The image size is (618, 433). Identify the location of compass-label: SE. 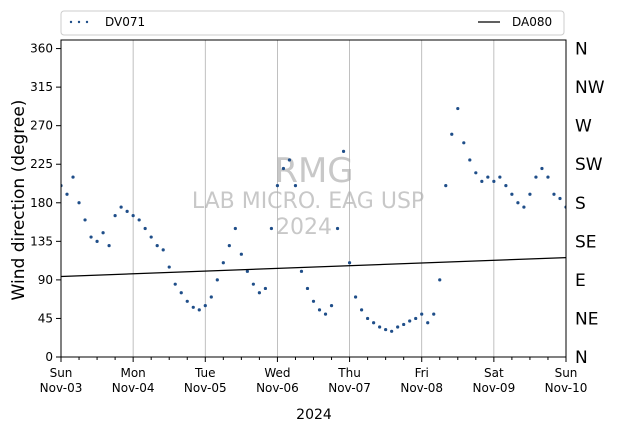
(586, 242).